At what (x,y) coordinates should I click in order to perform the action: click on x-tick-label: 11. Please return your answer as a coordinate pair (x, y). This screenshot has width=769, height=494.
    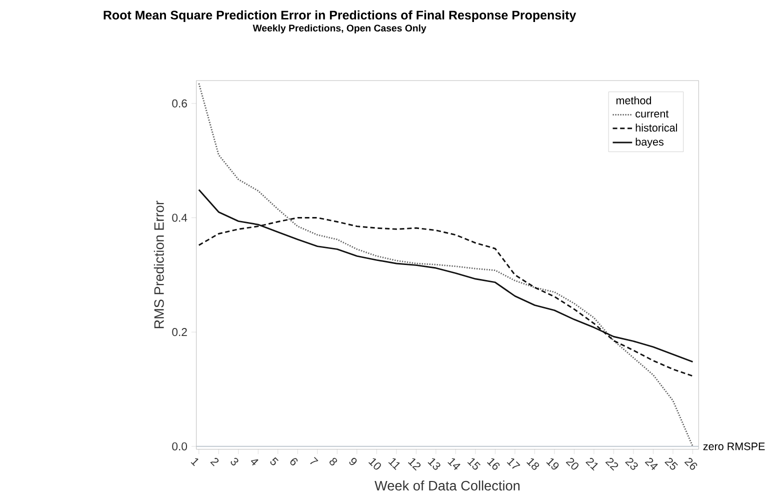
    Looking at the image, I should click on (394, 464).